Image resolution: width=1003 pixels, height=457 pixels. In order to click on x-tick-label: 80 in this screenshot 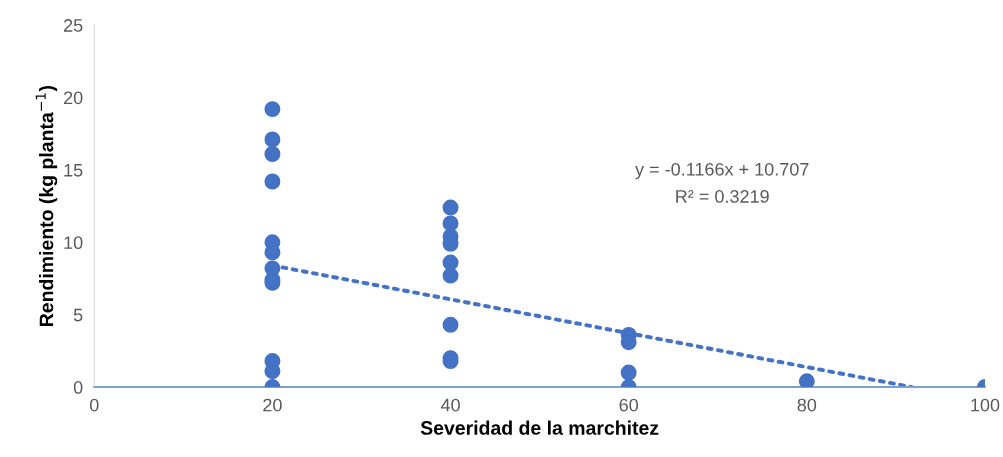, I will do `click(807, 405)`.